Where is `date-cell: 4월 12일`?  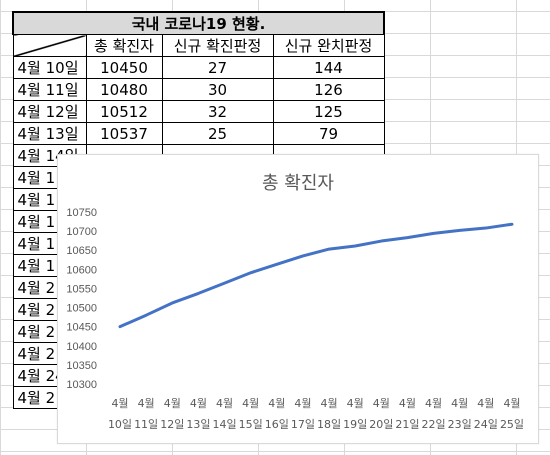 date-cell: 4월 12일 is located at coordinates (49, 111).